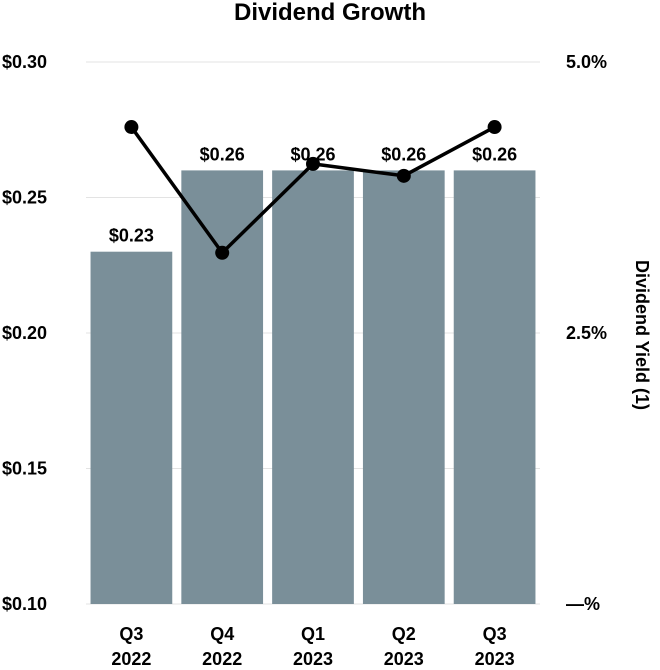 The height and width of the screenshot is (670, 660). What do you see at coordinates (24, 469) in the screenshot?
I see `left-tick-label-3: $0.15` at bounding box center [24, 469].